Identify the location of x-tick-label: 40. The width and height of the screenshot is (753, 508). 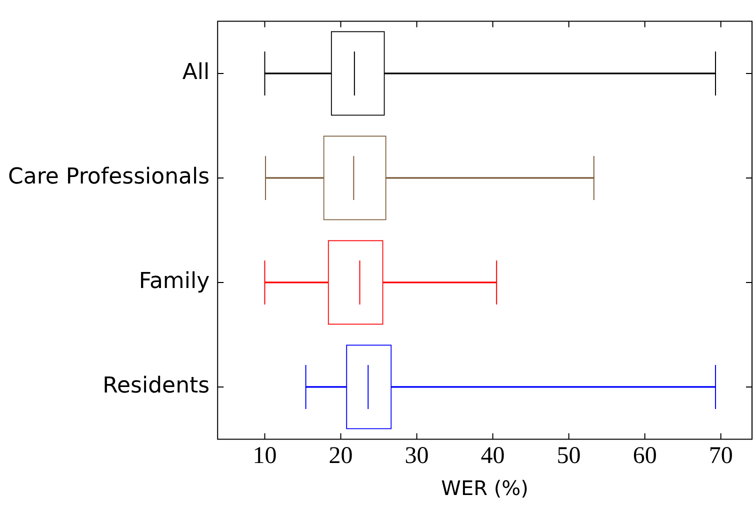
(492, 455).